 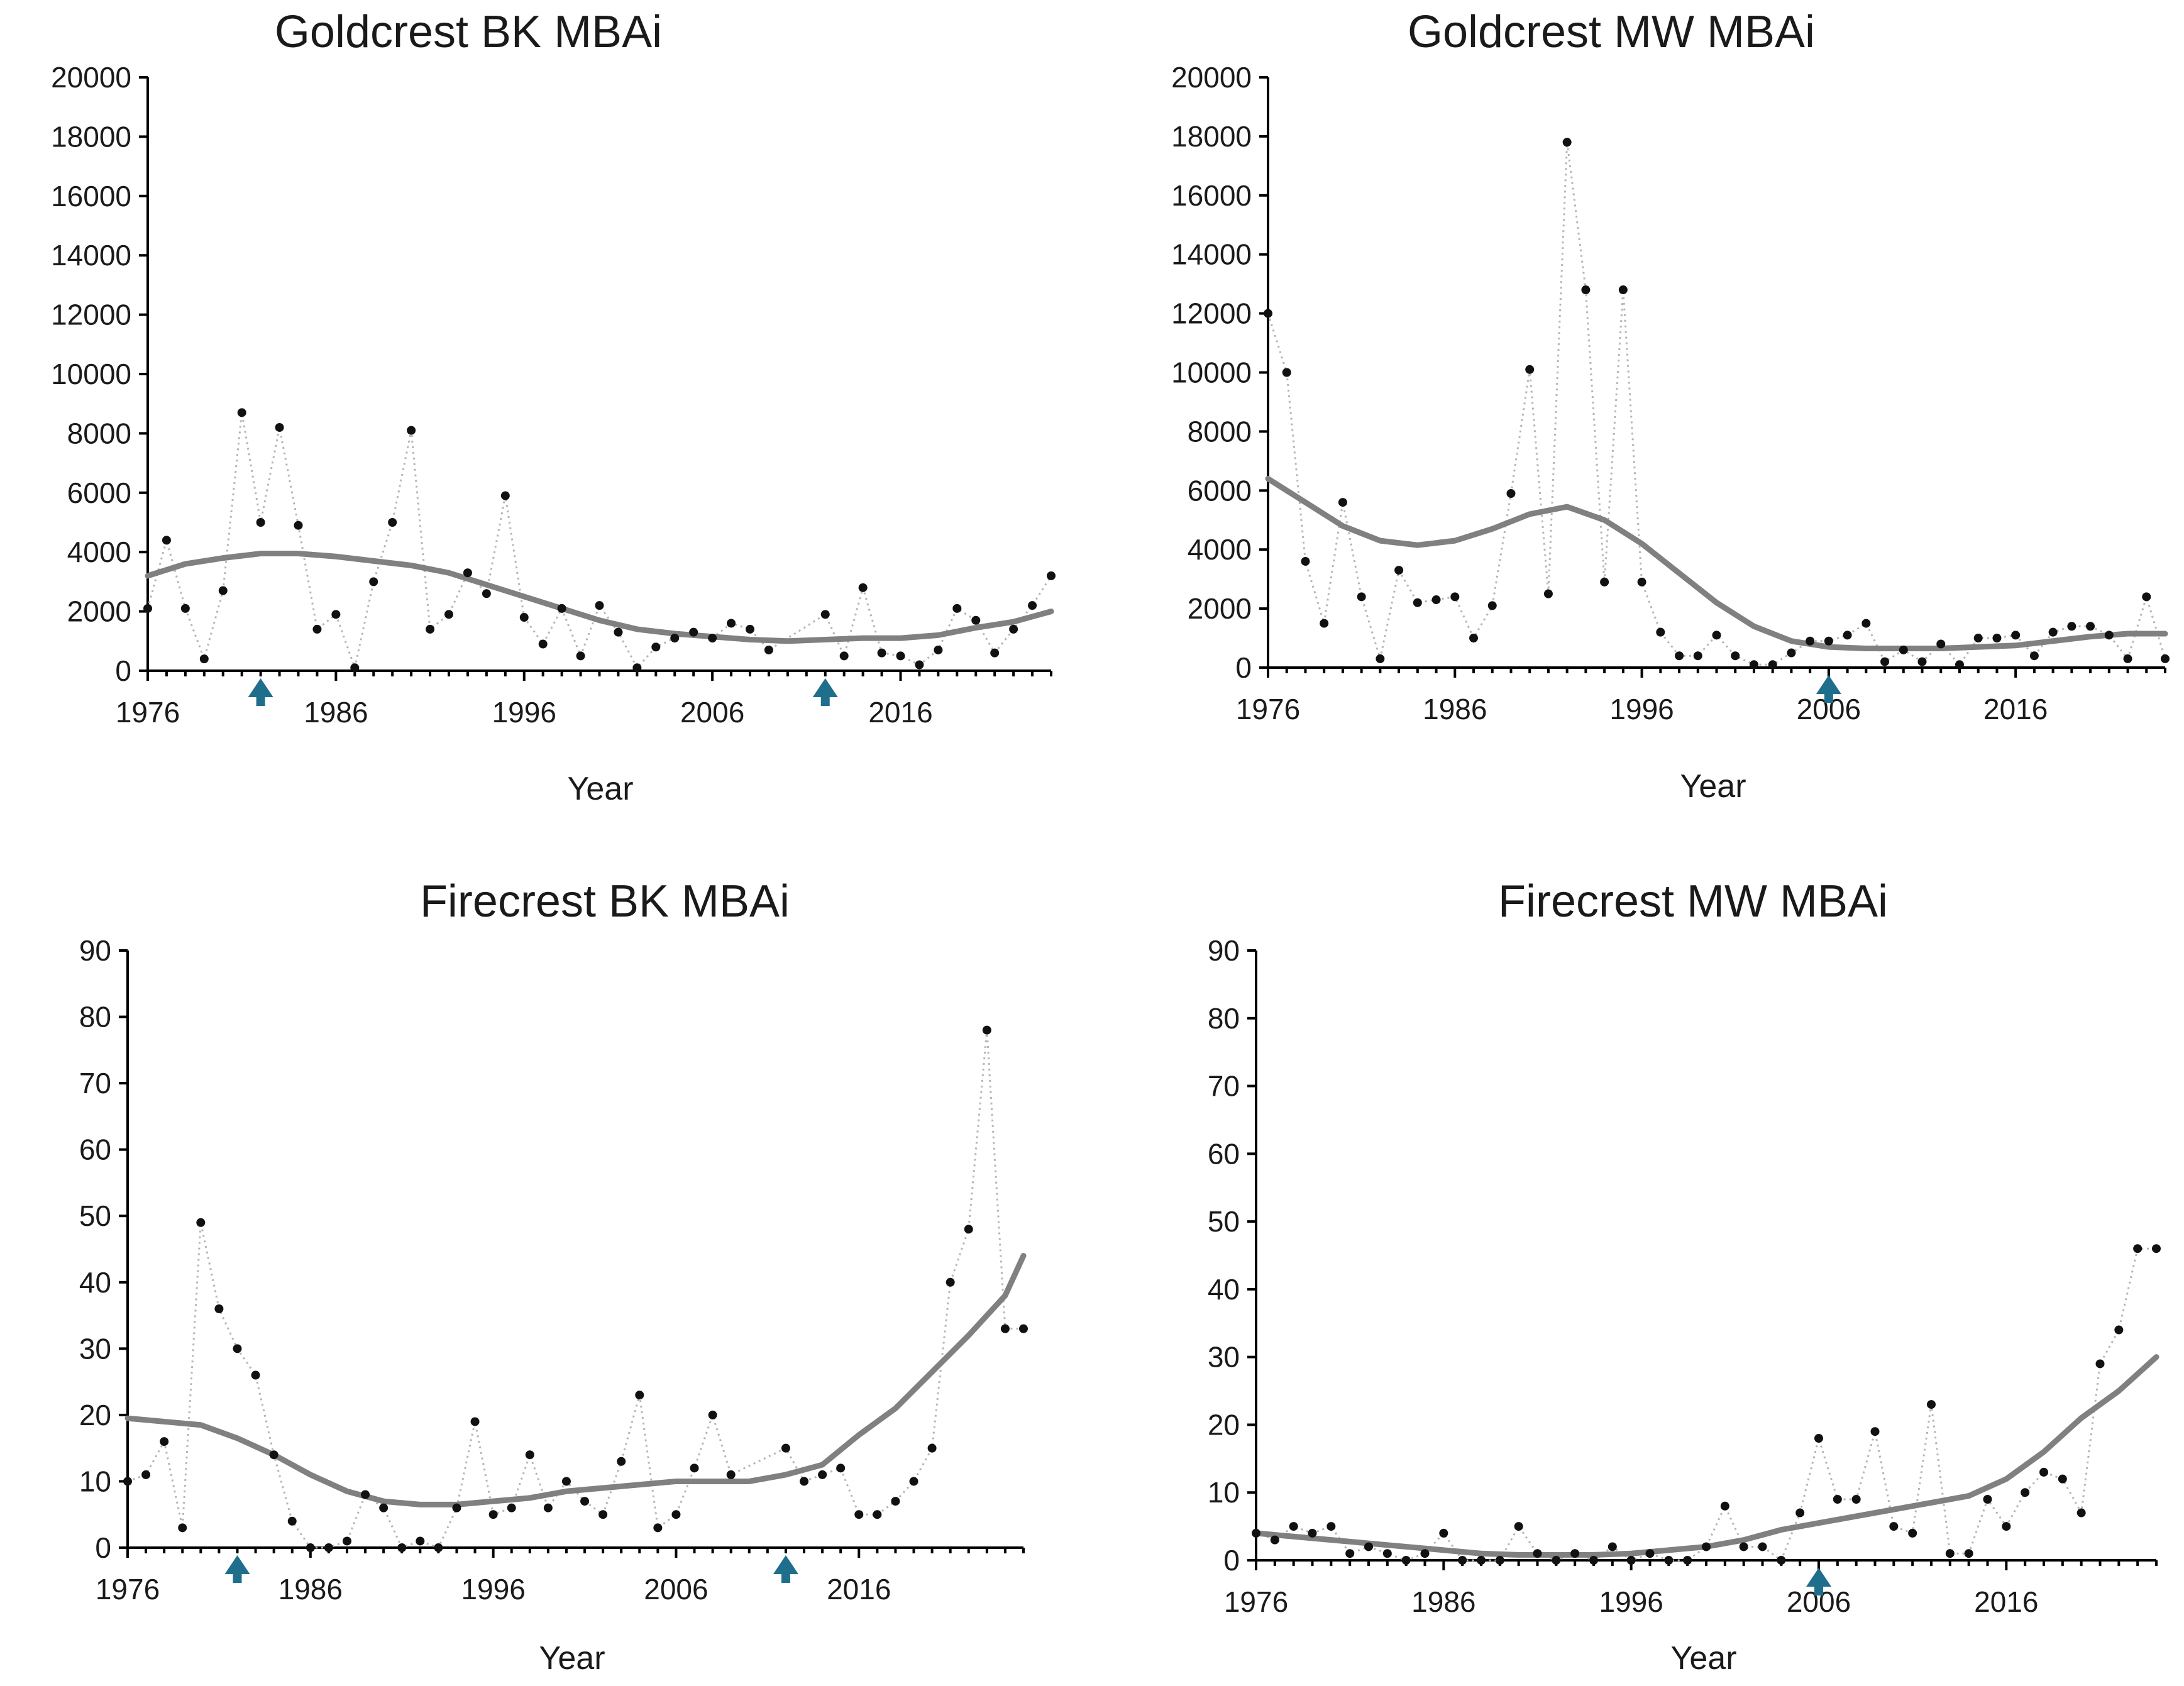 What do you see at coordinates (1443, 1602) in the screenshot?
I see `x-tick-label: 1986` at bounding box center [1443, 1602].